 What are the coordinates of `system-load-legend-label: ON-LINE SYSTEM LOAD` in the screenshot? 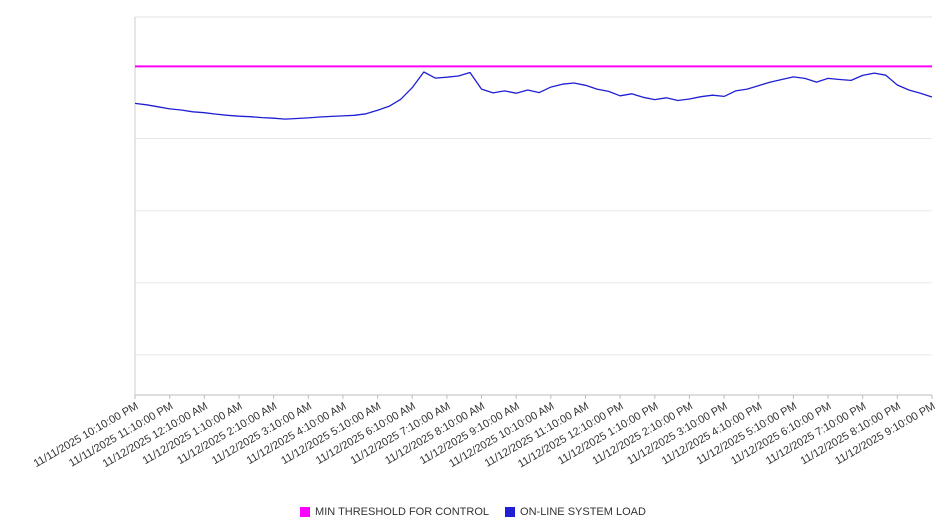 It's located at (583, 512).